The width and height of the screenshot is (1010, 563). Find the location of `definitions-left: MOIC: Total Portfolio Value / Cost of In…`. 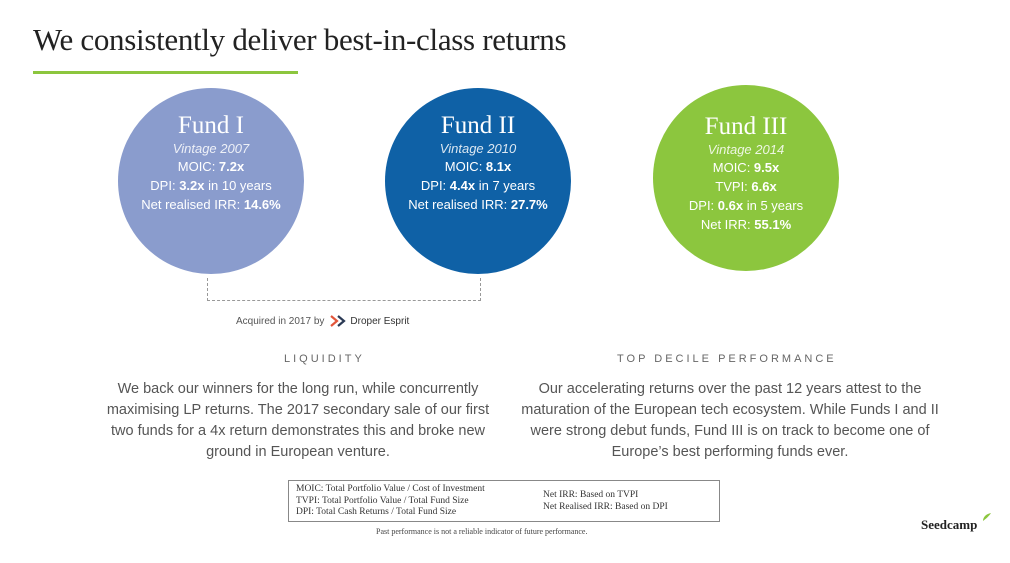

definitions-left: MOIC: Total Portfolio Value / Cost of In… is located at coordinates (390, 500).